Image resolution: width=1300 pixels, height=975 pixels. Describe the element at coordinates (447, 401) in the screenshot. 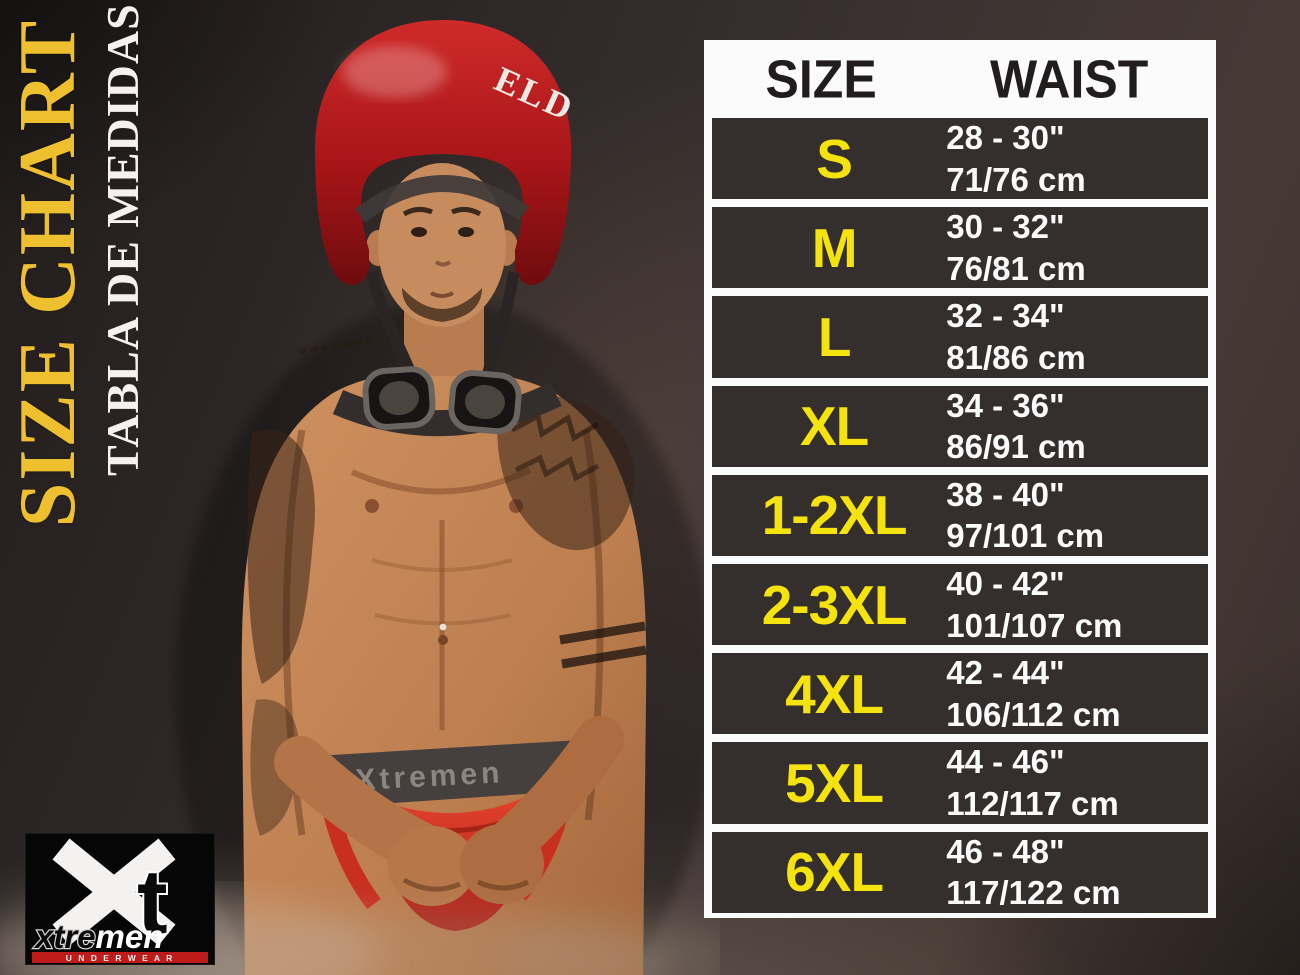

I see `goggles` at that location.